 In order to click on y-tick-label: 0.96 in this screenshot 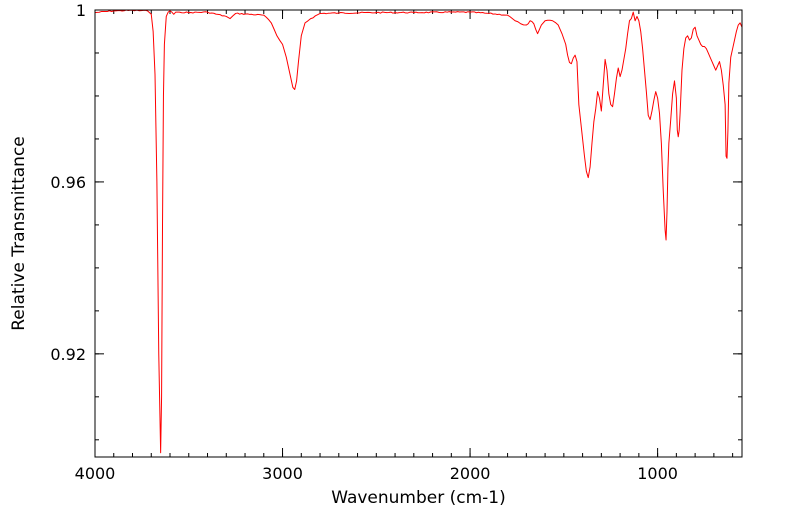, I will do `click(68, 182)`.